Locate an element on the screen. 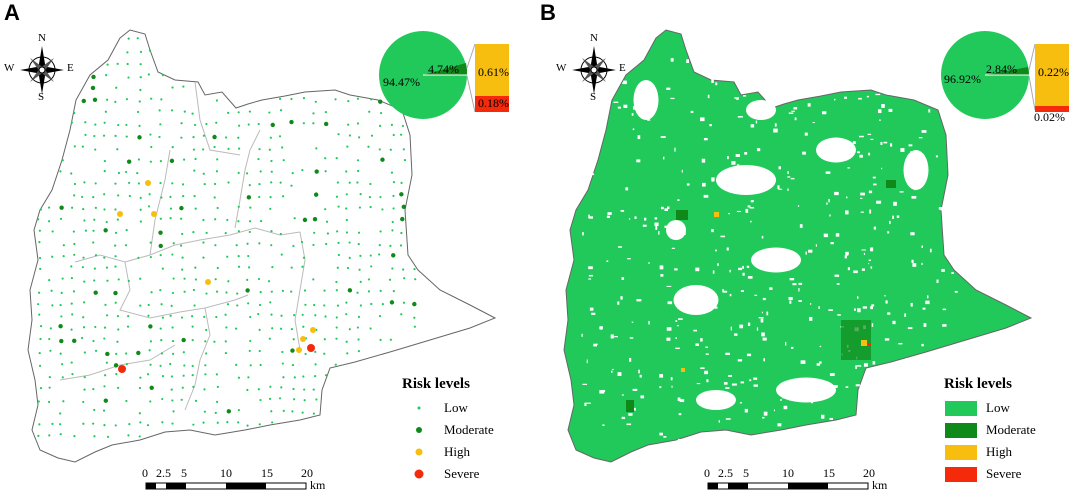 The height and width of the screenshot is (493, 1072). severe-patch is located at coordinates (869, 344).